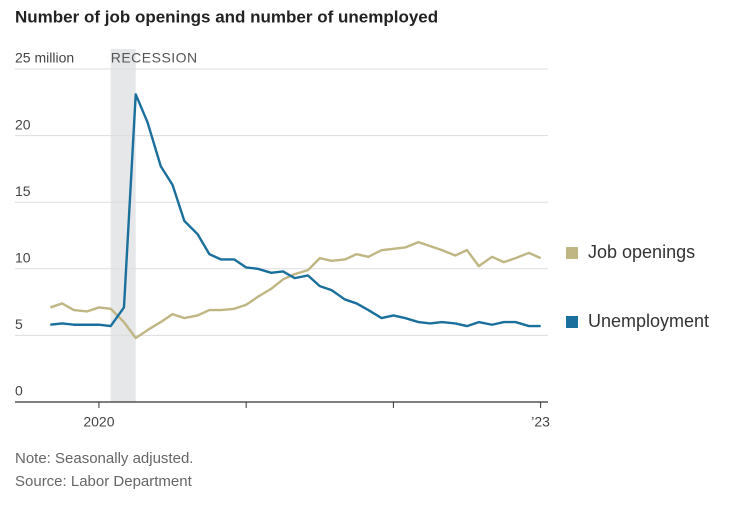 The height and width of the screenshot is (507, 747). Describe the element at coordinates (540, 422) in the screenshot. I see `x-tick-label: ’23` at that location.